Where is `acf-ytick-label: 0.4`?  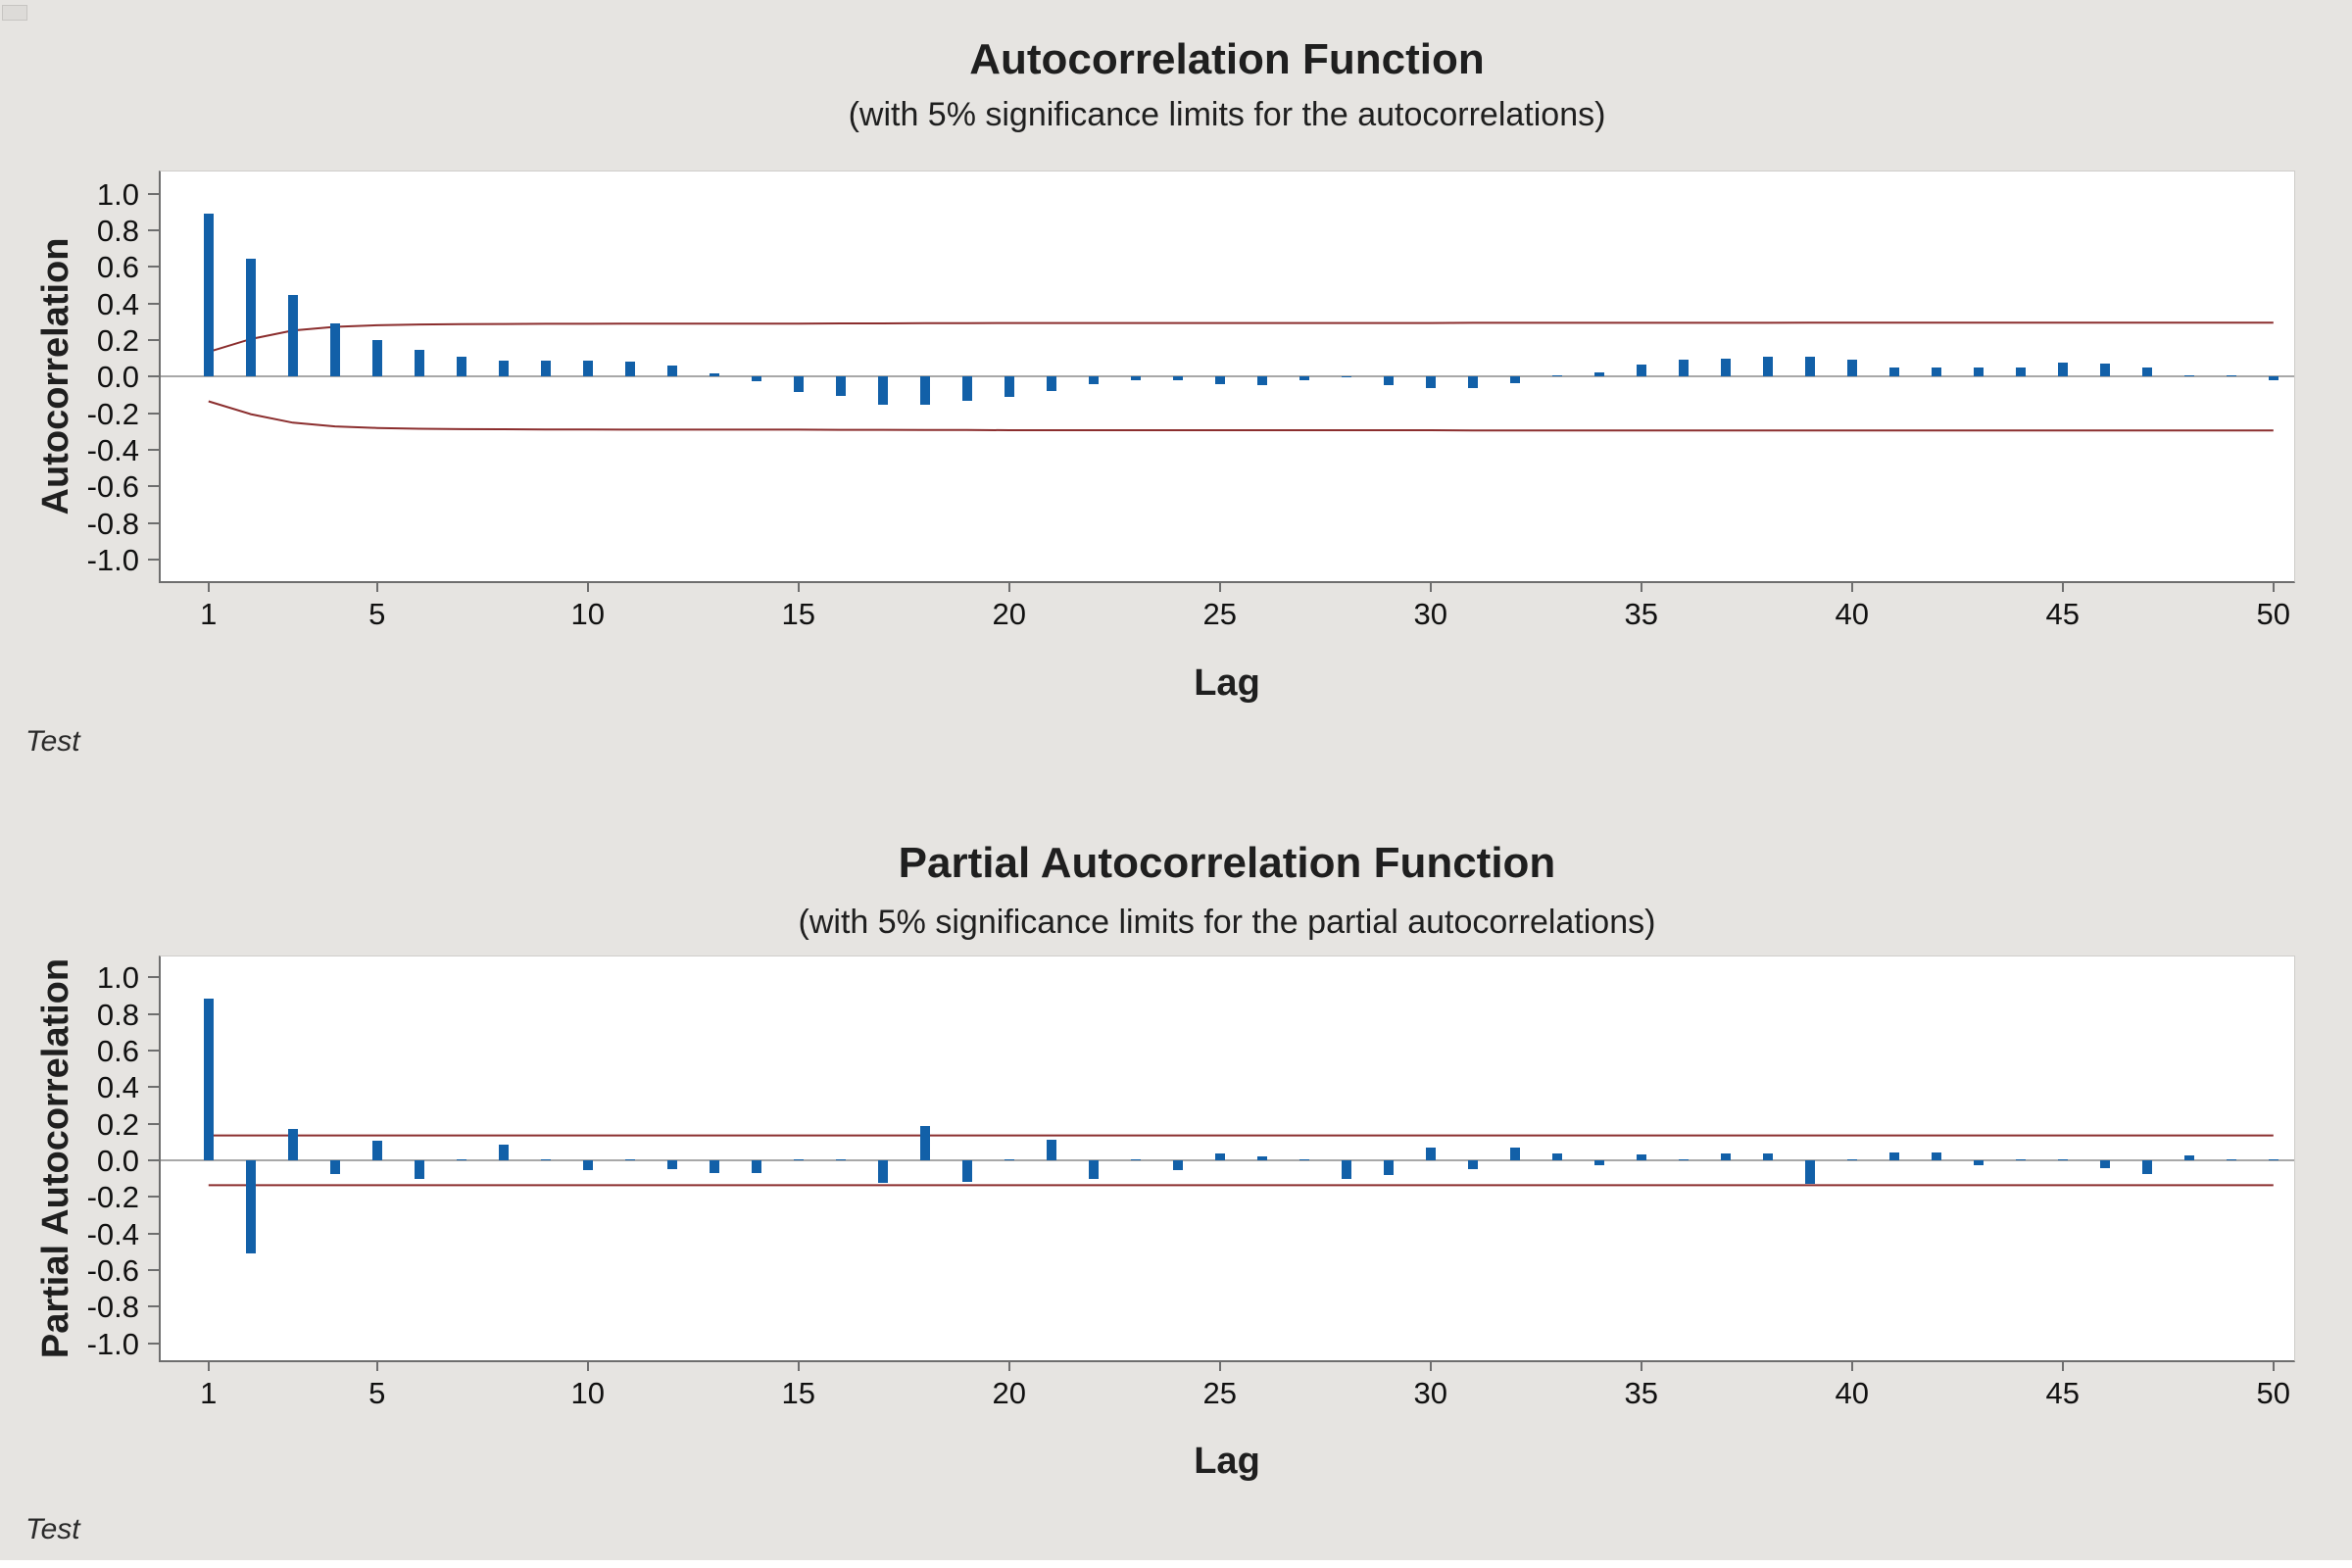 acf-ytick-label: 0.4 is located at coordinates (117, 303).